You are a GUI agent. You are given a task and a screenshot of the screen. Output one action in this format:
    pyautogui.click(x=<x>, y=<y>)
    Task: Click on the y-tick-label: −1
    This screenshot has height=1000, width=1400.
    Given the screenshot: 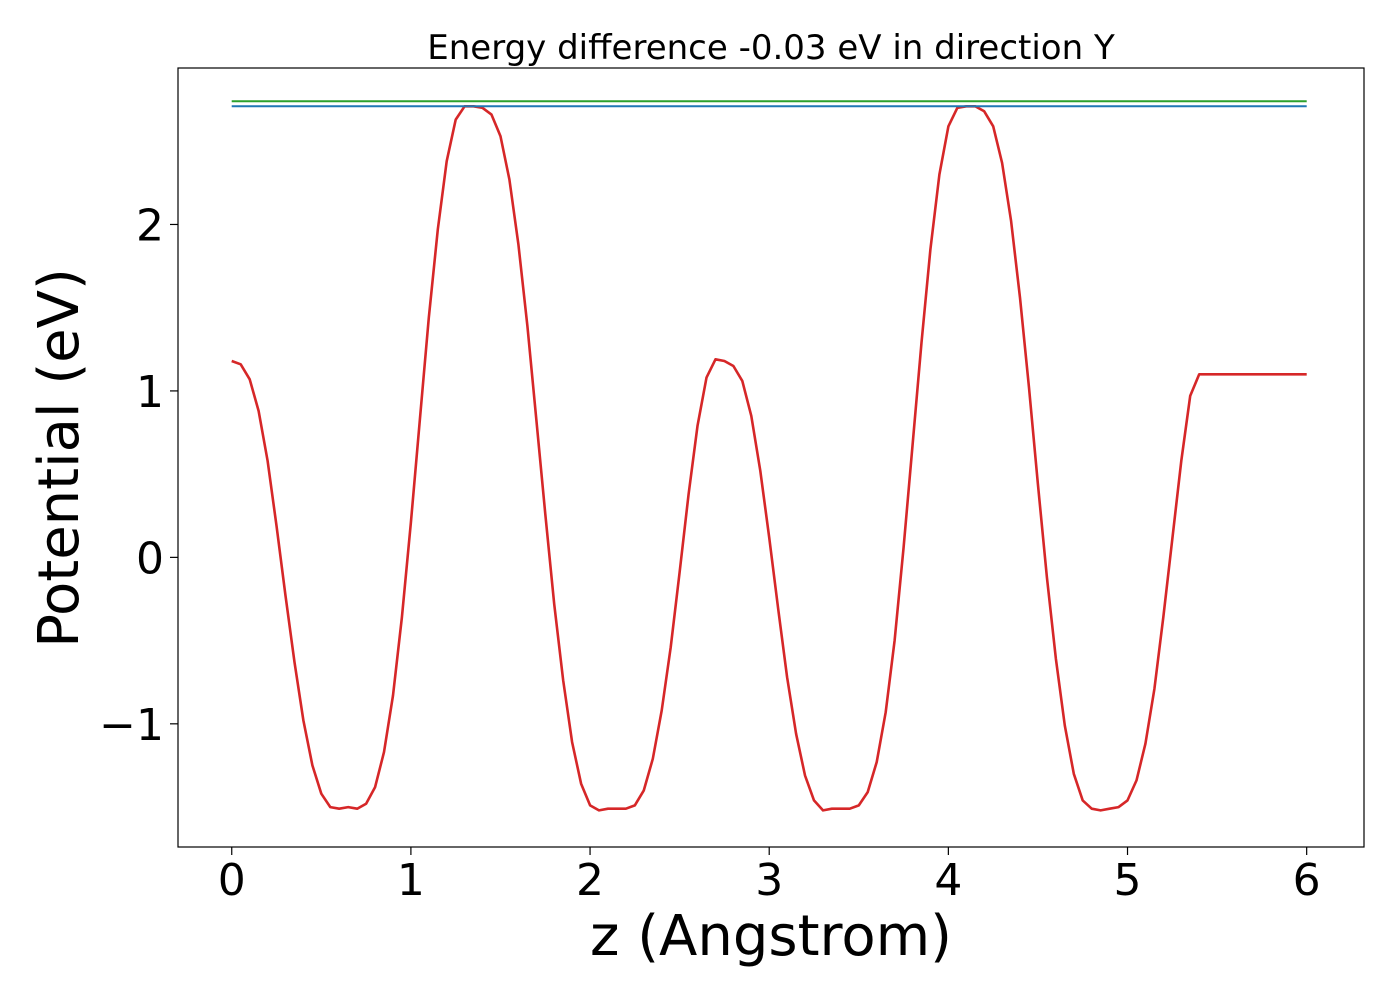 What is the action you would take?
    pyautogui.click(x=131, y=725)
    